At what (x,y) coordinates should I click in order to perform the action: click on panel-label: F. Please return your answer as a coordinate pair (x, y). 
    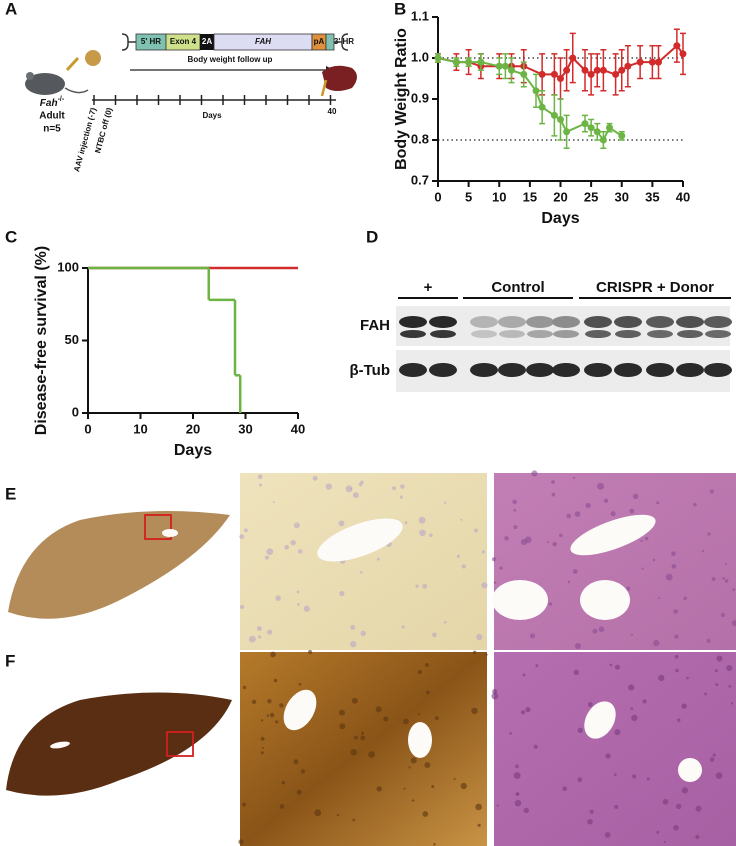
    Looking at the image, I should click on (10, 660).